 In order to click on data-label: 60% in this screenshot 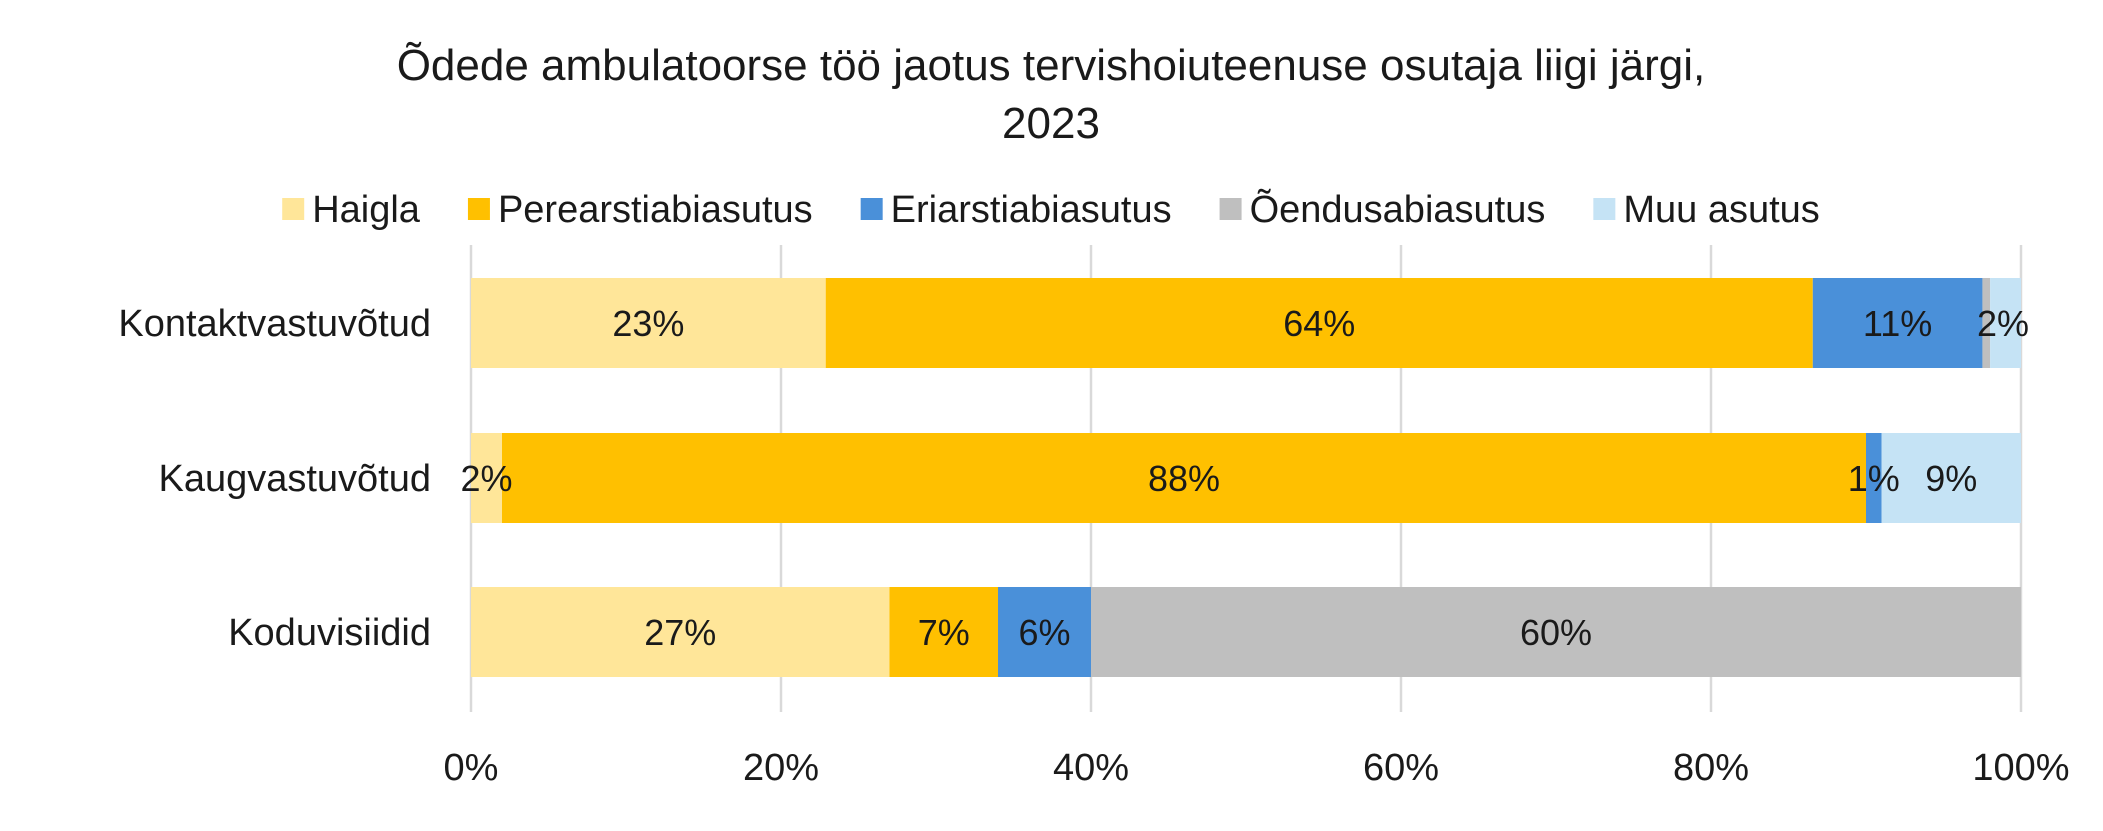, I will do `click(1556, 632)`.